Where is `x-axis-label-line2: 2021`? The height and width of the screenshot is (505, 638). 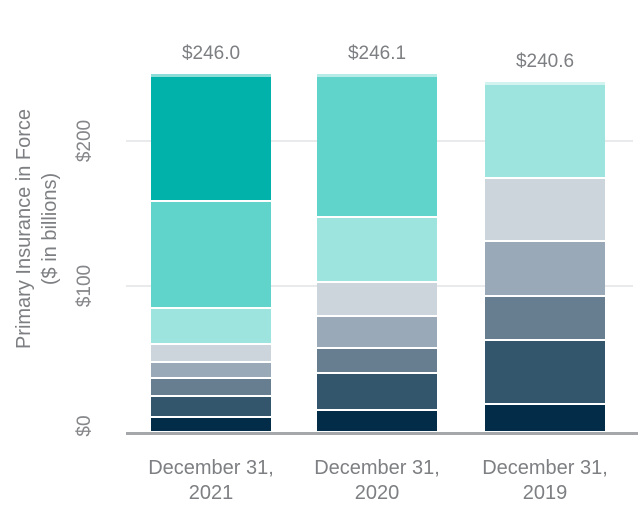
x-axis-label-line2: 2021 is located at coordinates (211, 493).